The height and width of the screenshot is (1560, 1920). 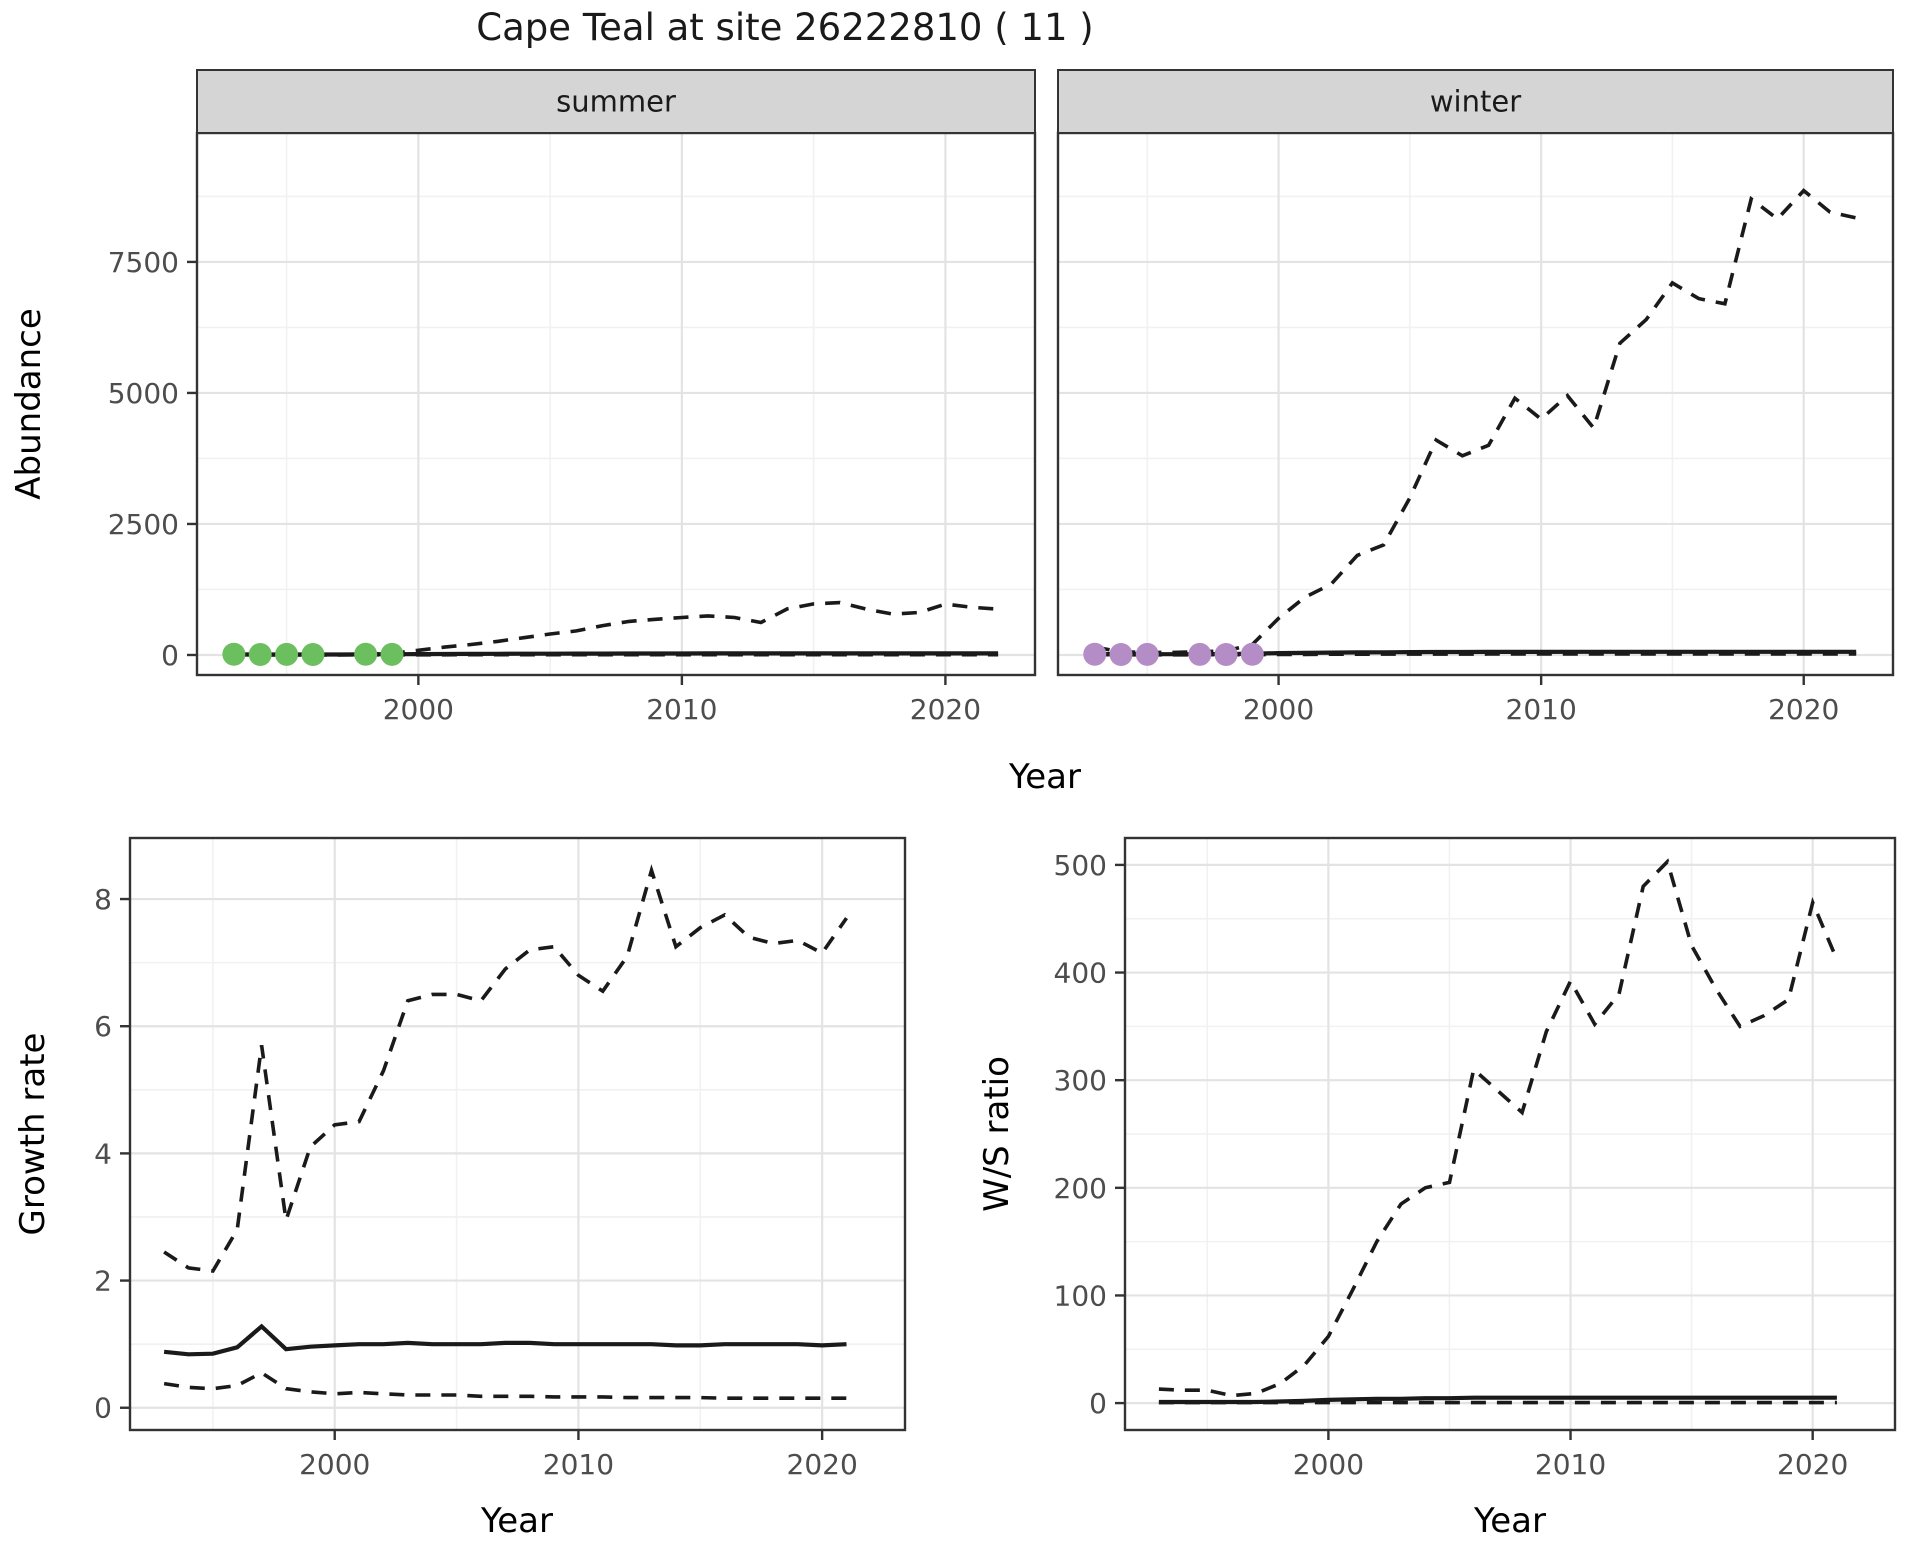 What do you see at coordinates (103, 1026) in the screenshot?
I see `y-tick-label: 6` at bounding box center [103, 1026].